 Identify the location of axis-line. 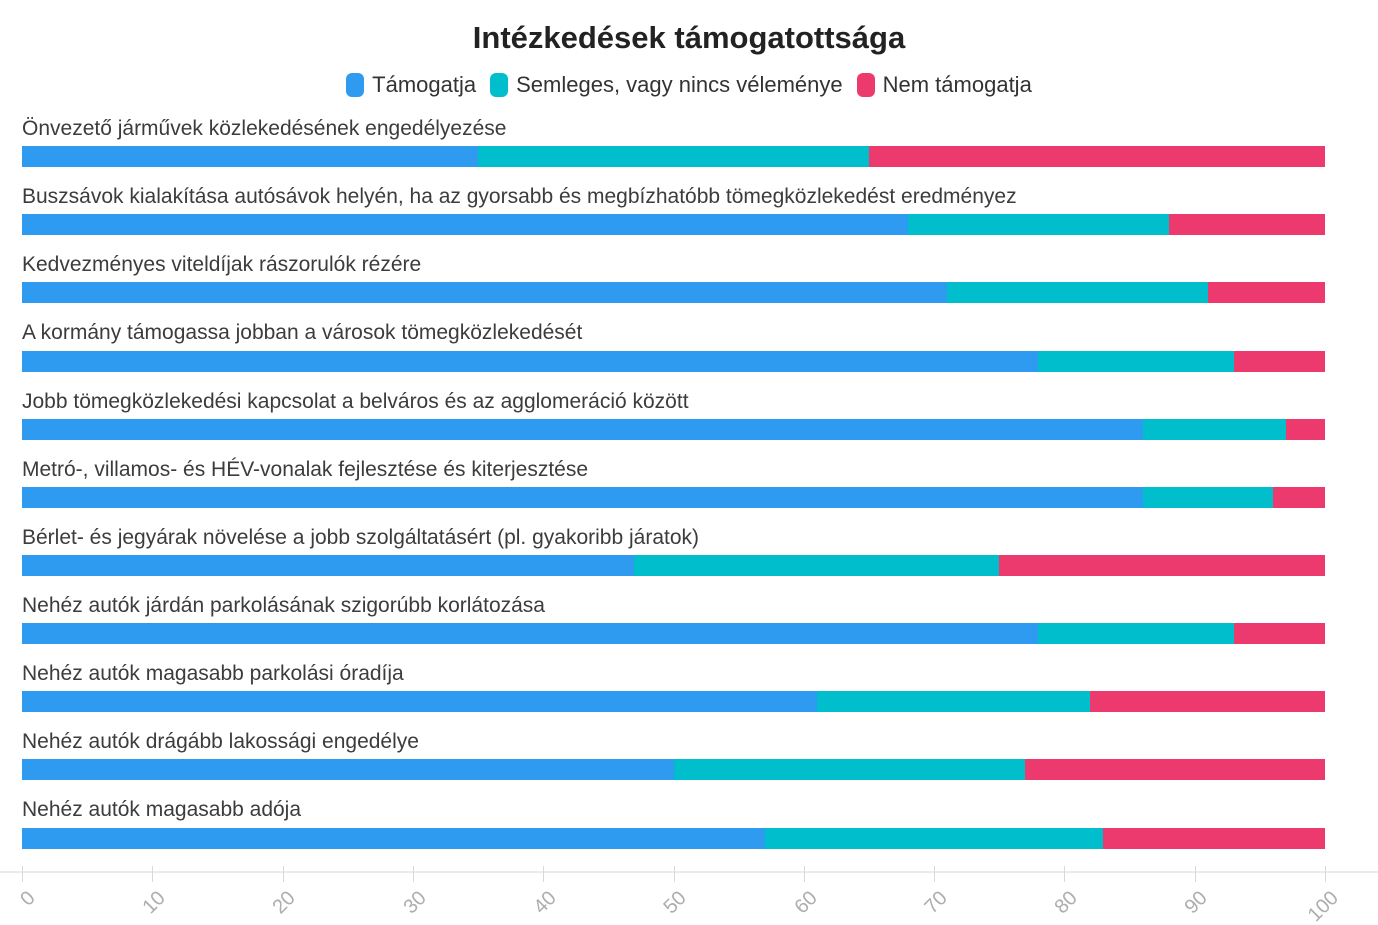
(689, 871).